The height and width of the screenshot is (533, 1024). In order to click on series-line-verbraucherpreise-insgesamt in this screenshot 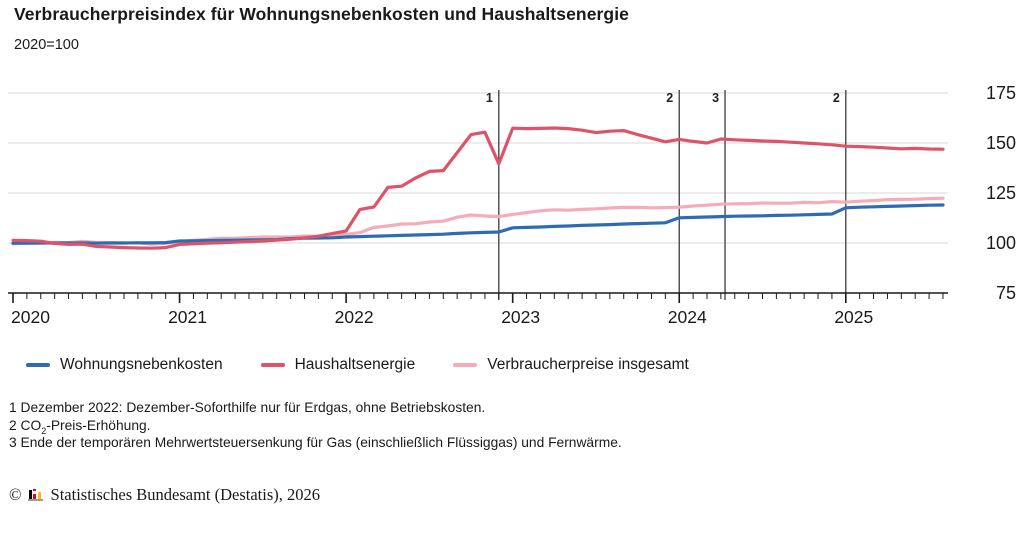, I will do `click(478, 221)`.